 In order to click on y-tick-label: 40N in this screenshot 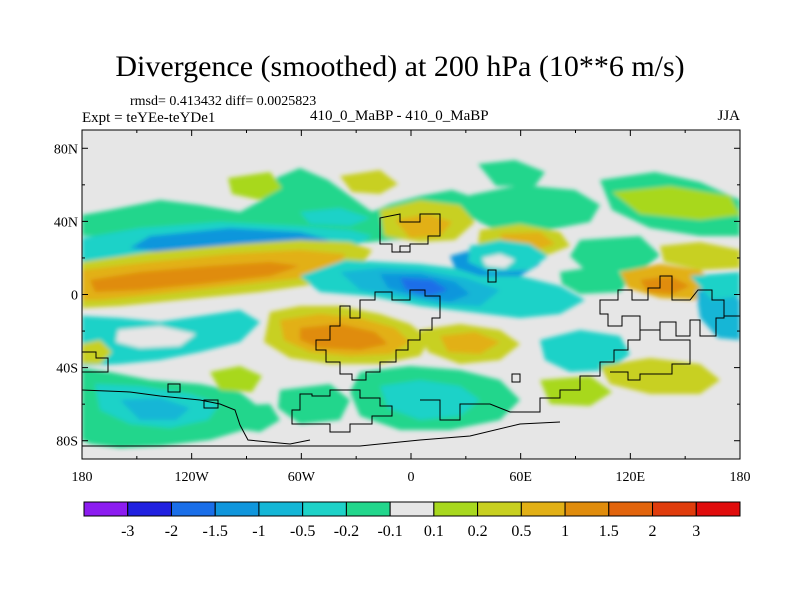, I will do `click(66, 222)`.